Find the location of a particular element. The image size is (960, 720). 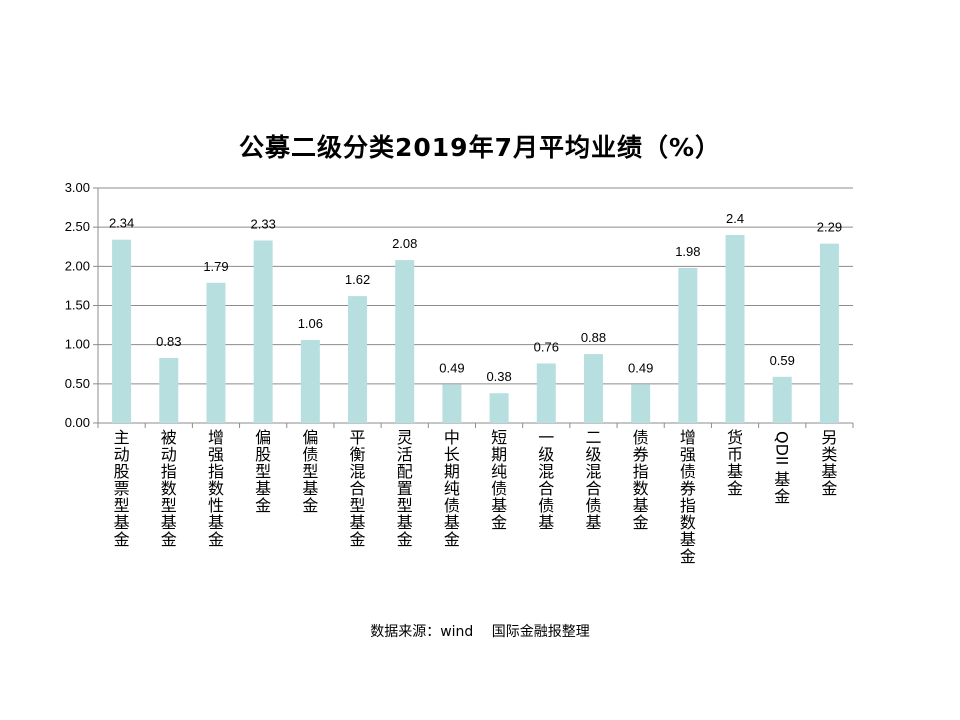

category-label-char: 平 is located at coordinates (358, 437).